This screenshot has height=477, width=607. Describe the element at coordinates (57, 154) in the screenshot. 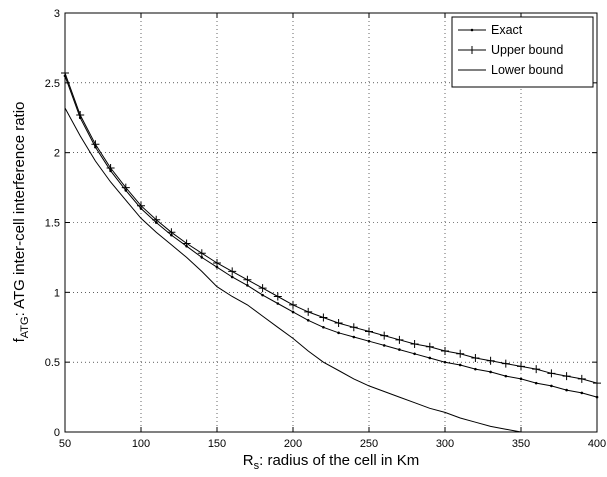

I see `y-tick-label: 2` at that location.